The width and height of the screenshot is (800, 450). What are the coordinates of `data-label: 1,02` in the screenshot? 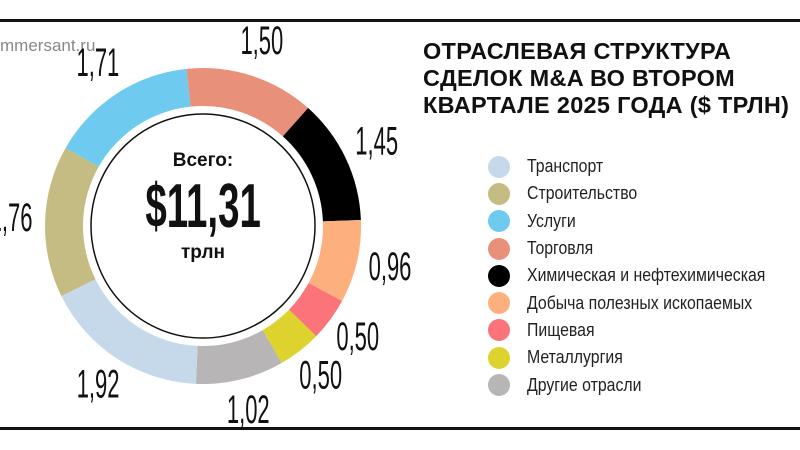 It's located at (248, 409).